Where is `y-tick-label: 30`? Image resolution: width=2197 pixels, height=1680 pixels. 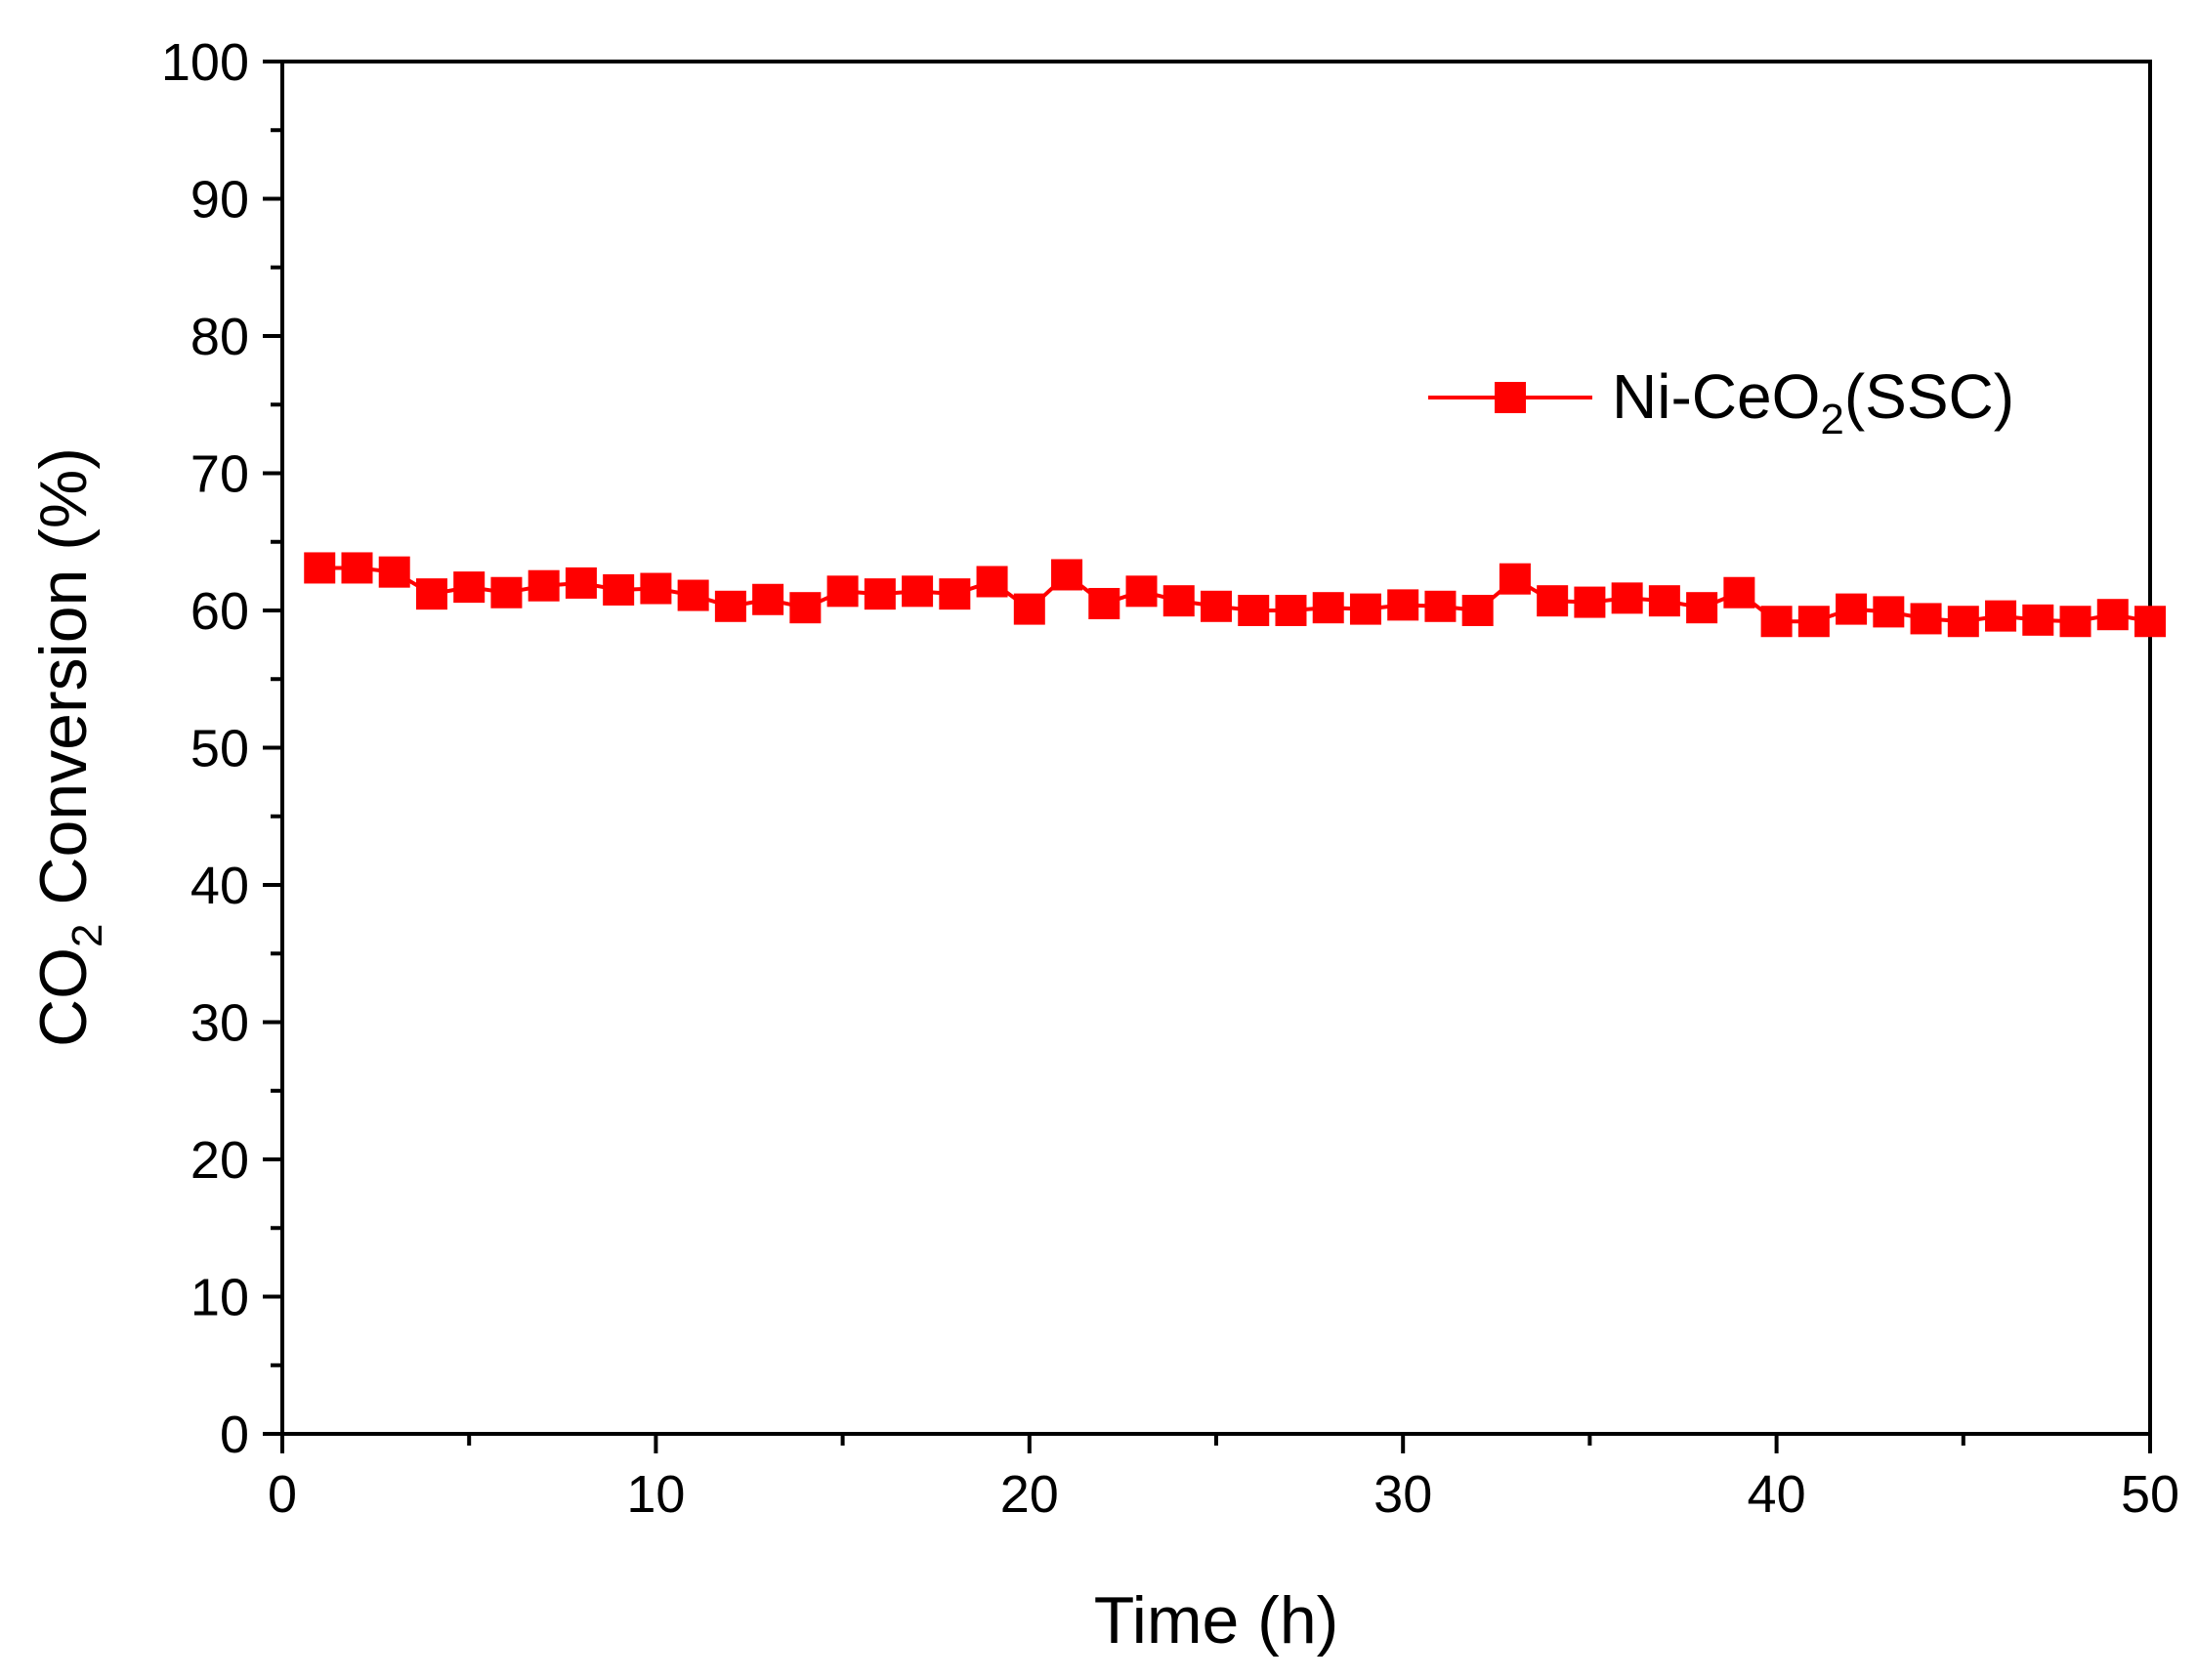
y-tick-label: 30 is located at coordinates (219, 1023).